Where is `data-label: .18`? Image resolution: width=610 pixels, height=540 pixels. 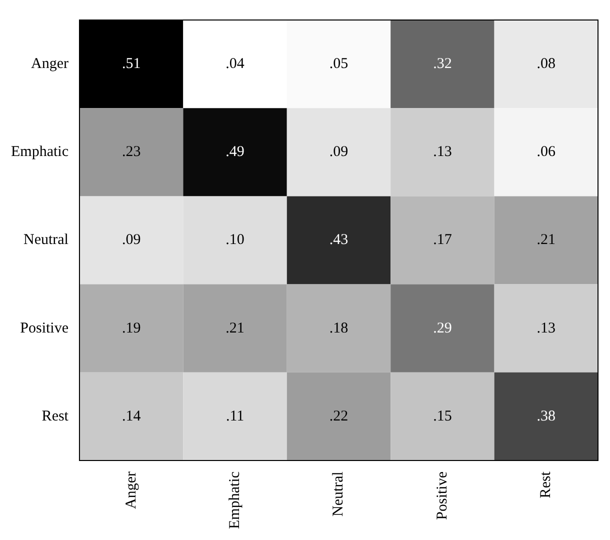 data-label: .18 is located at coordinates (338, 328).